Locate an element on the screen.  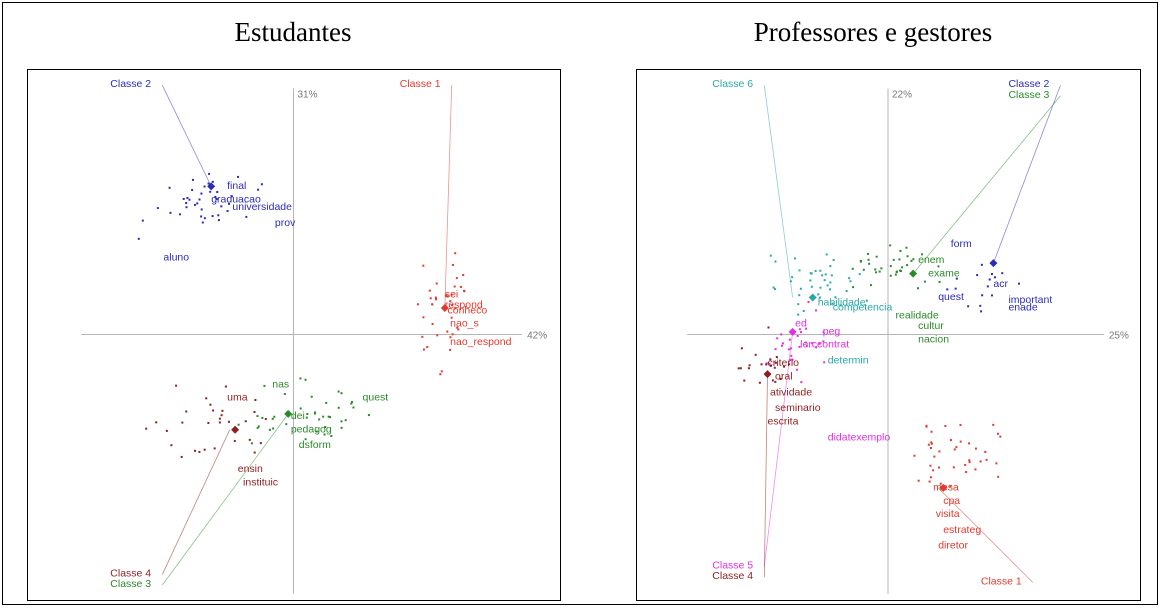
word-label-aluno: aluno is located at coordinates (176, 257).